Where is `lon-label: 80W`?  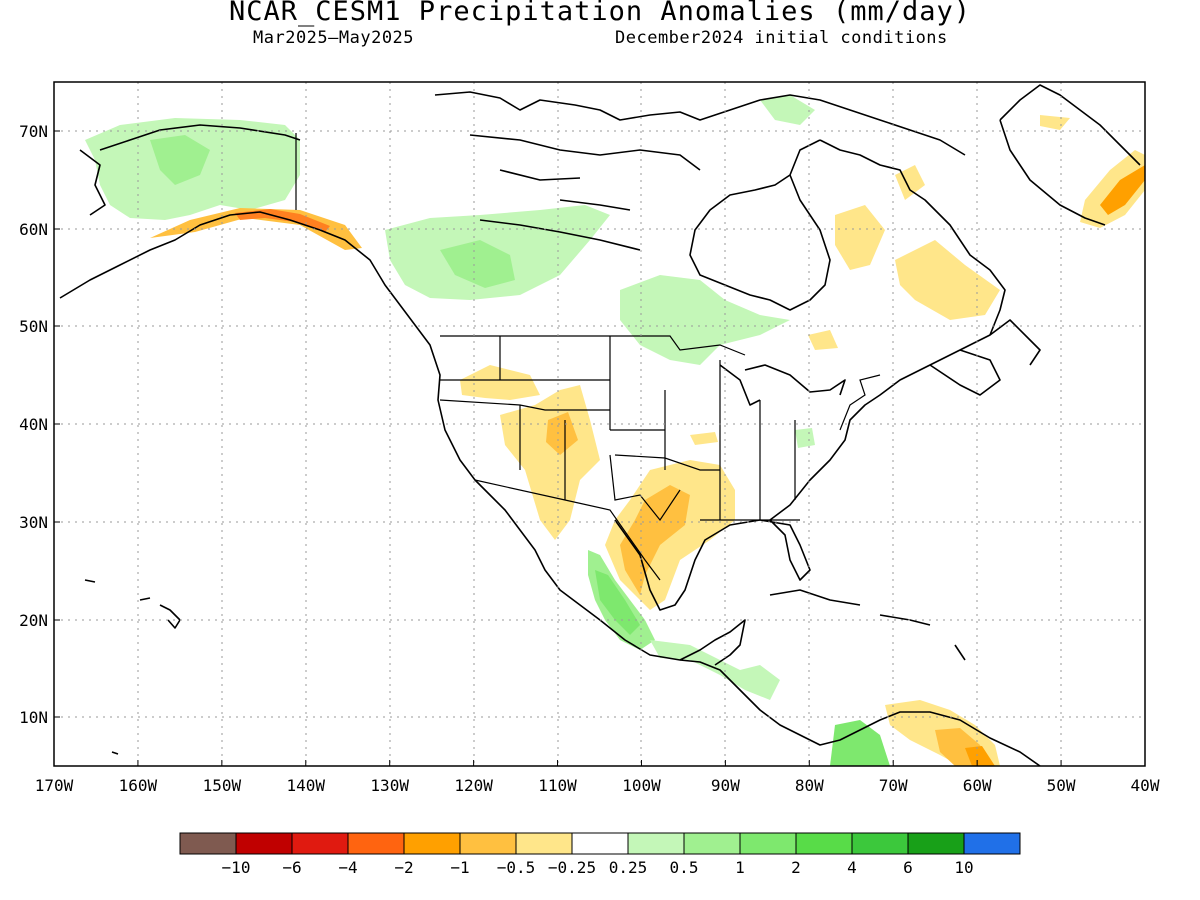
lon-label: 80W is located at coordinates (809, 785).